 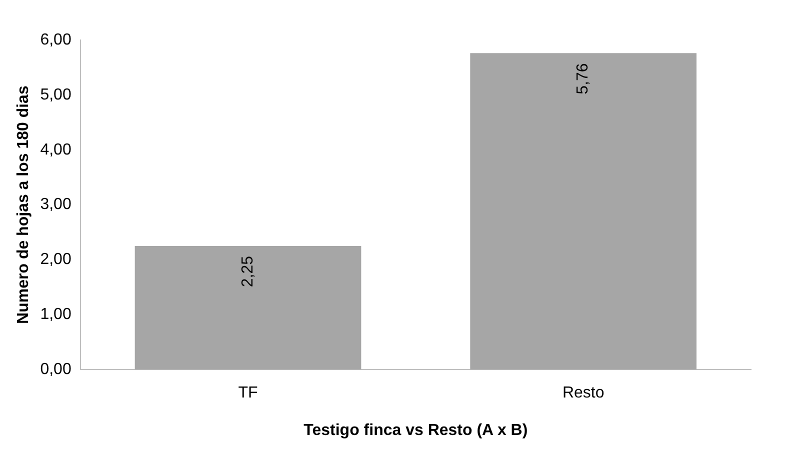 What do you see at coordinates (248, 393) in the screenshot?
I see `x-tick-label: TF` at bounding box center [248, 393].